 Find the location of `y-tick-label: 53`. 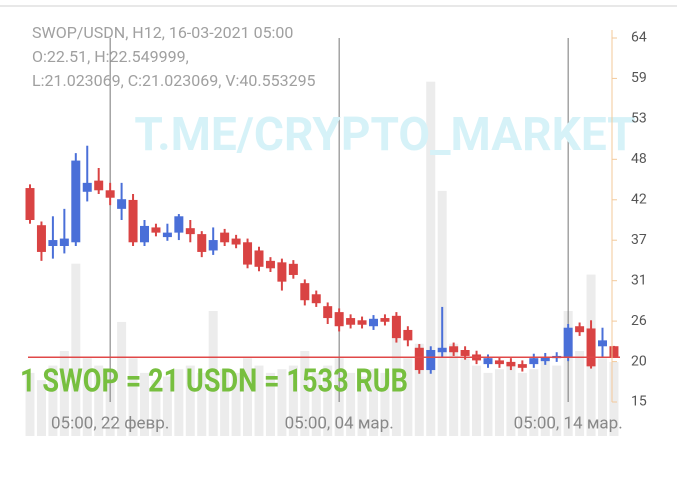

y-tick-label: 53 is located at coordinates (639, 119).